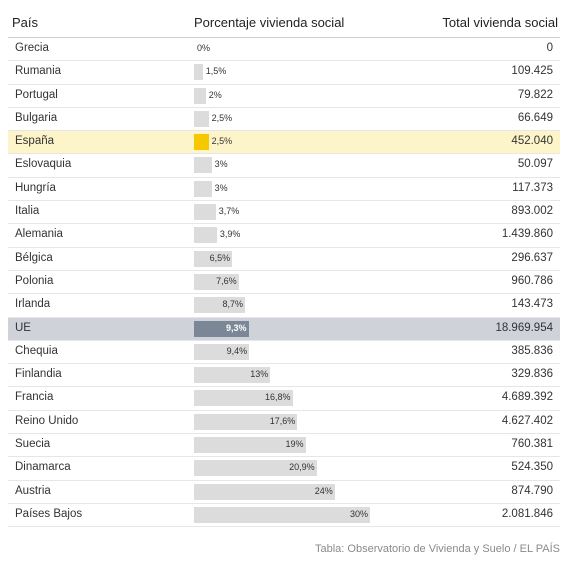  What do you see at coordinates (36, 350) in the screenshot?
I see `country-label: Chequia` at bounding box center [36, 350].